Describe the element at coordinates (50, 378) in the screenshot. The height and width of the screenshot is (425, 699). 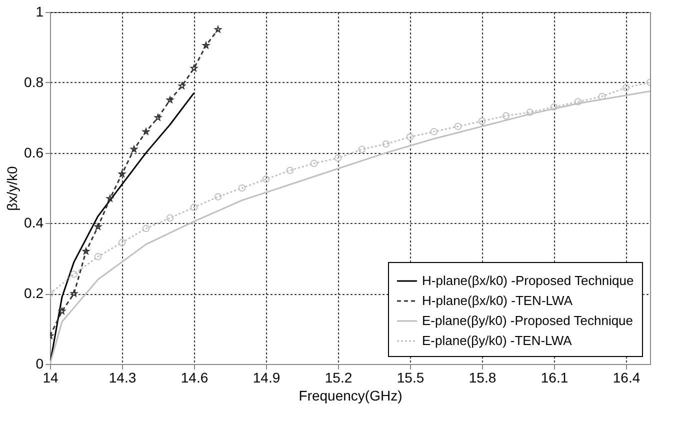
I see `x-tick-label: 14` at that location.